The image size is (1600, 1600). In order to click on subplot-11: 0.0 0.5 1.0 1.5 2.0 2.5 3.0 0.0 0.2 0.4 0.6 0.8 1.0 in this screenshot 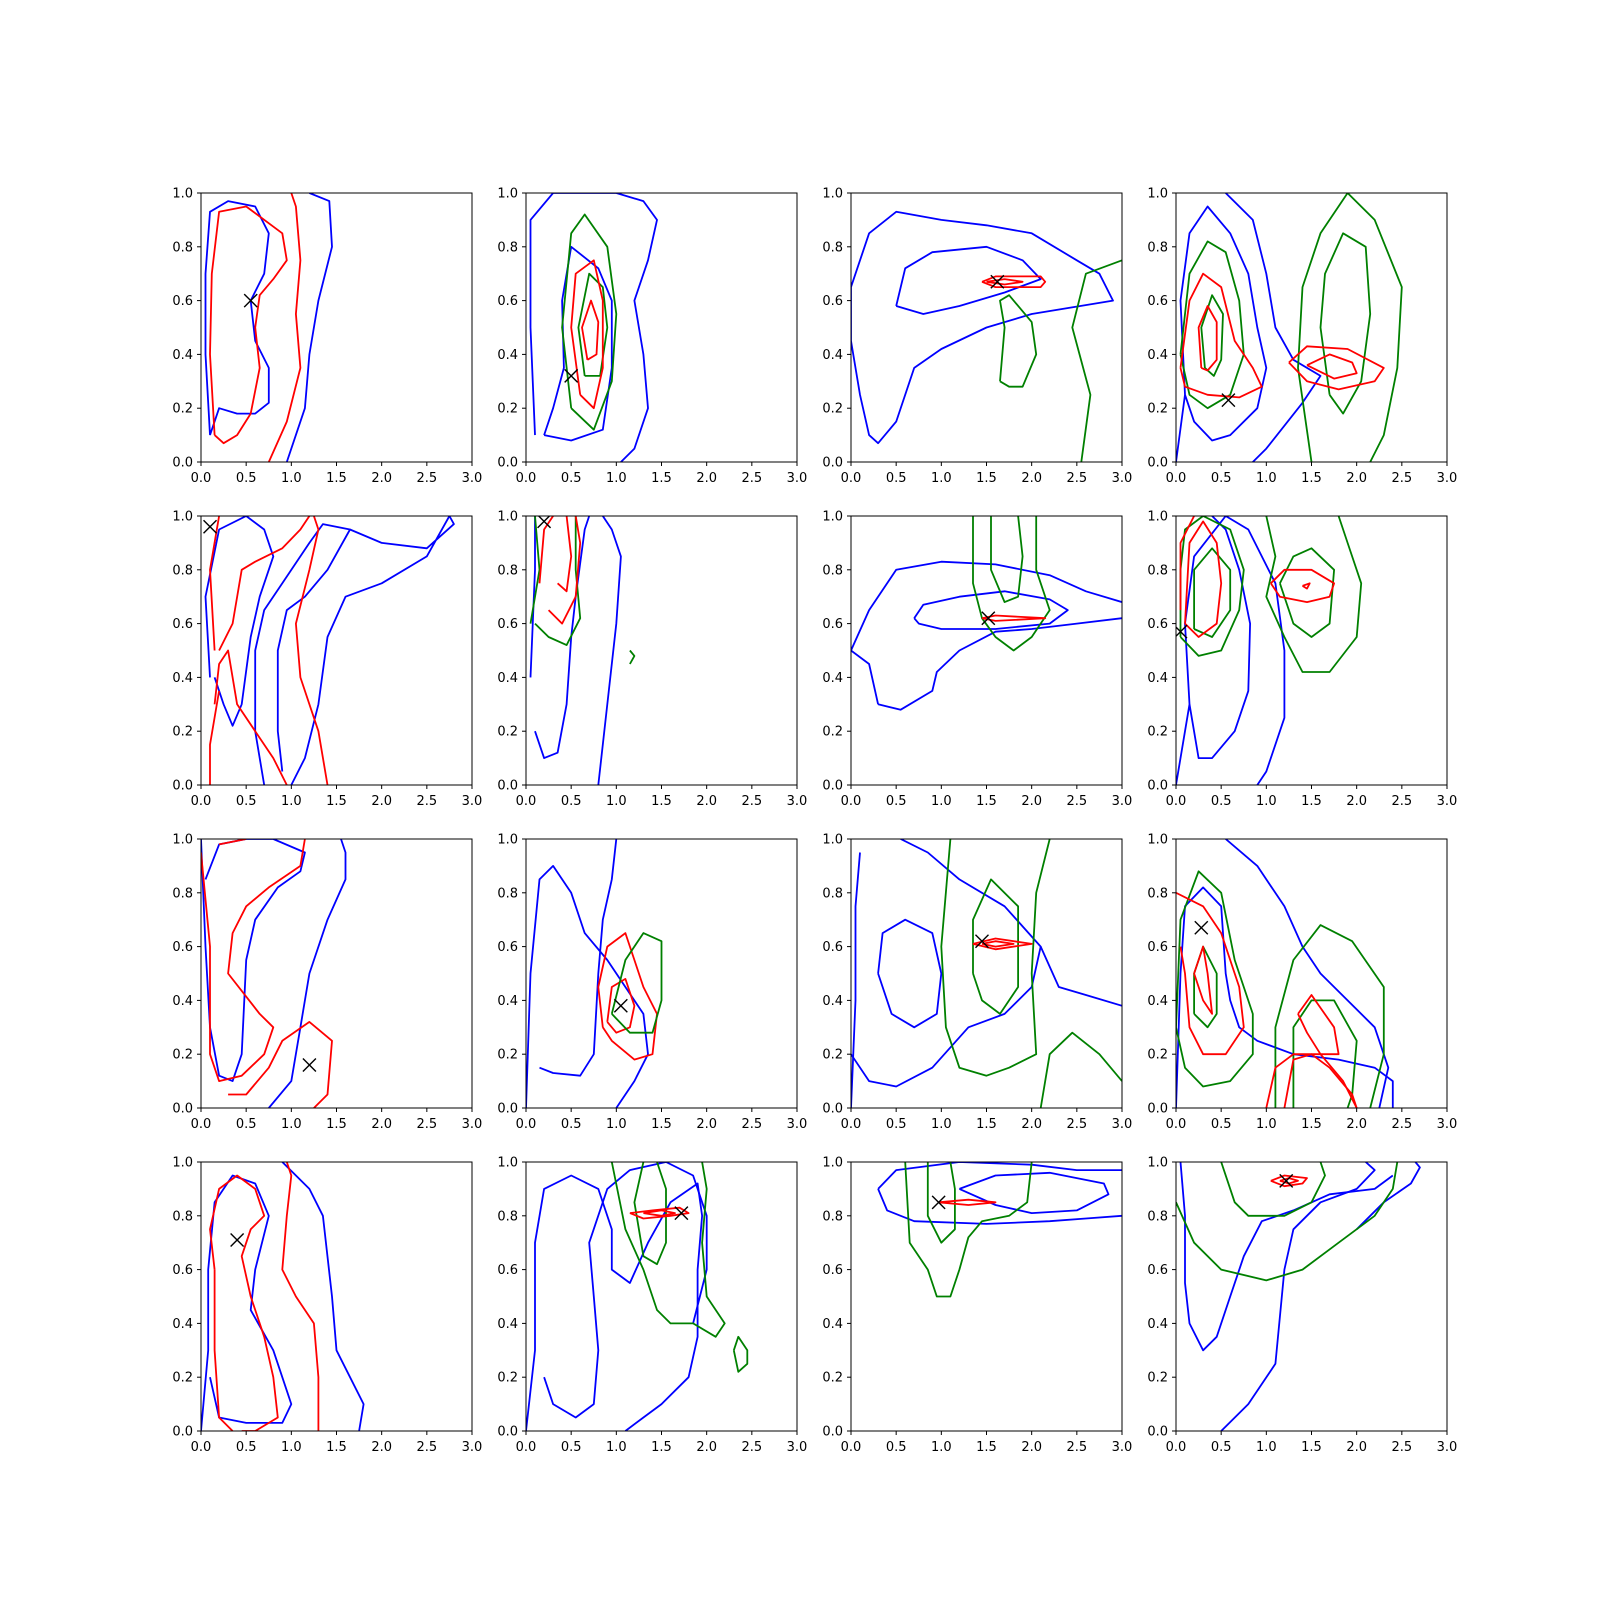, I will do `click(977, 983)`.